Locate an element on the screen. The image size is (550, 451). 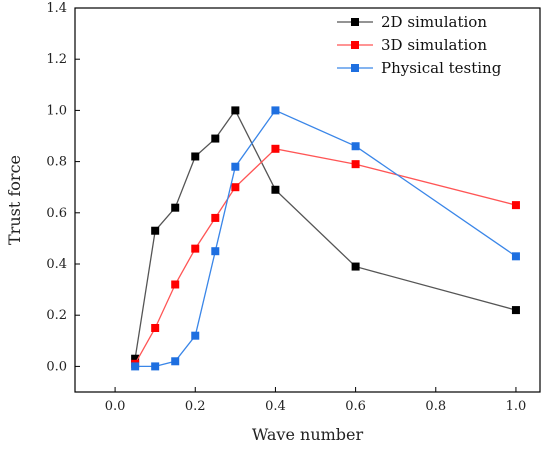
legend-item: Physical testing is located at coordinates (419, 68).